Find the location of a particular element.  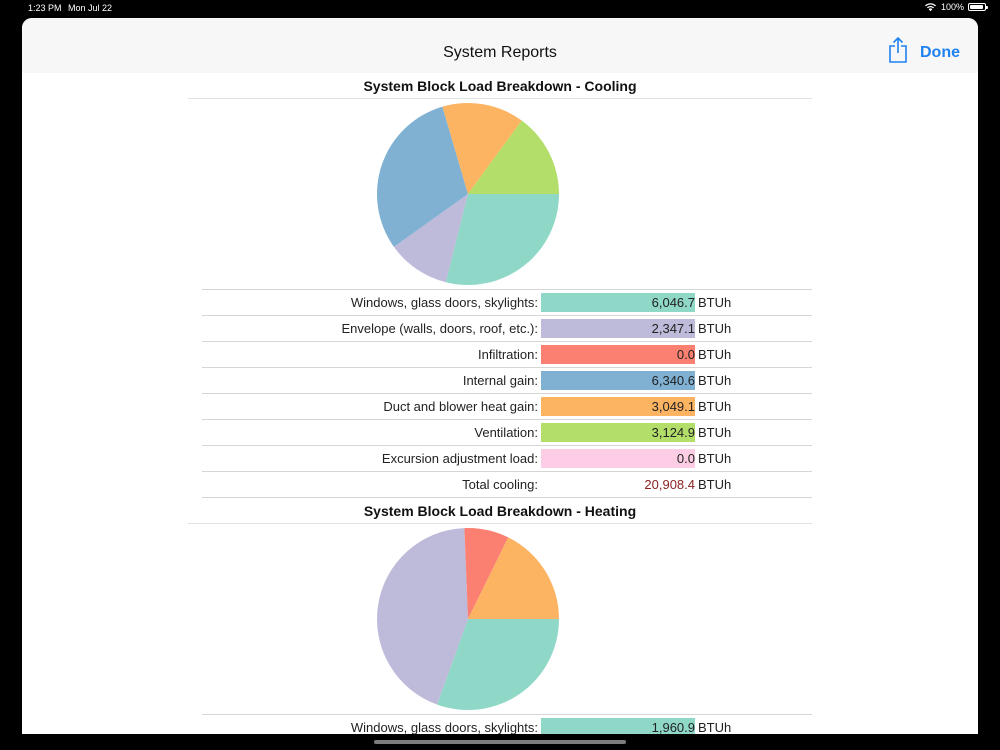

load-label: Ventilation: is located at coordinates (506, 432).